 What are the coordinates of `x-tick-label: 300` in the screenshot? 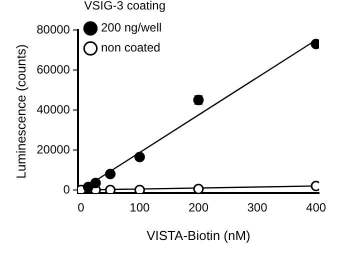 It's located at (257, 207).